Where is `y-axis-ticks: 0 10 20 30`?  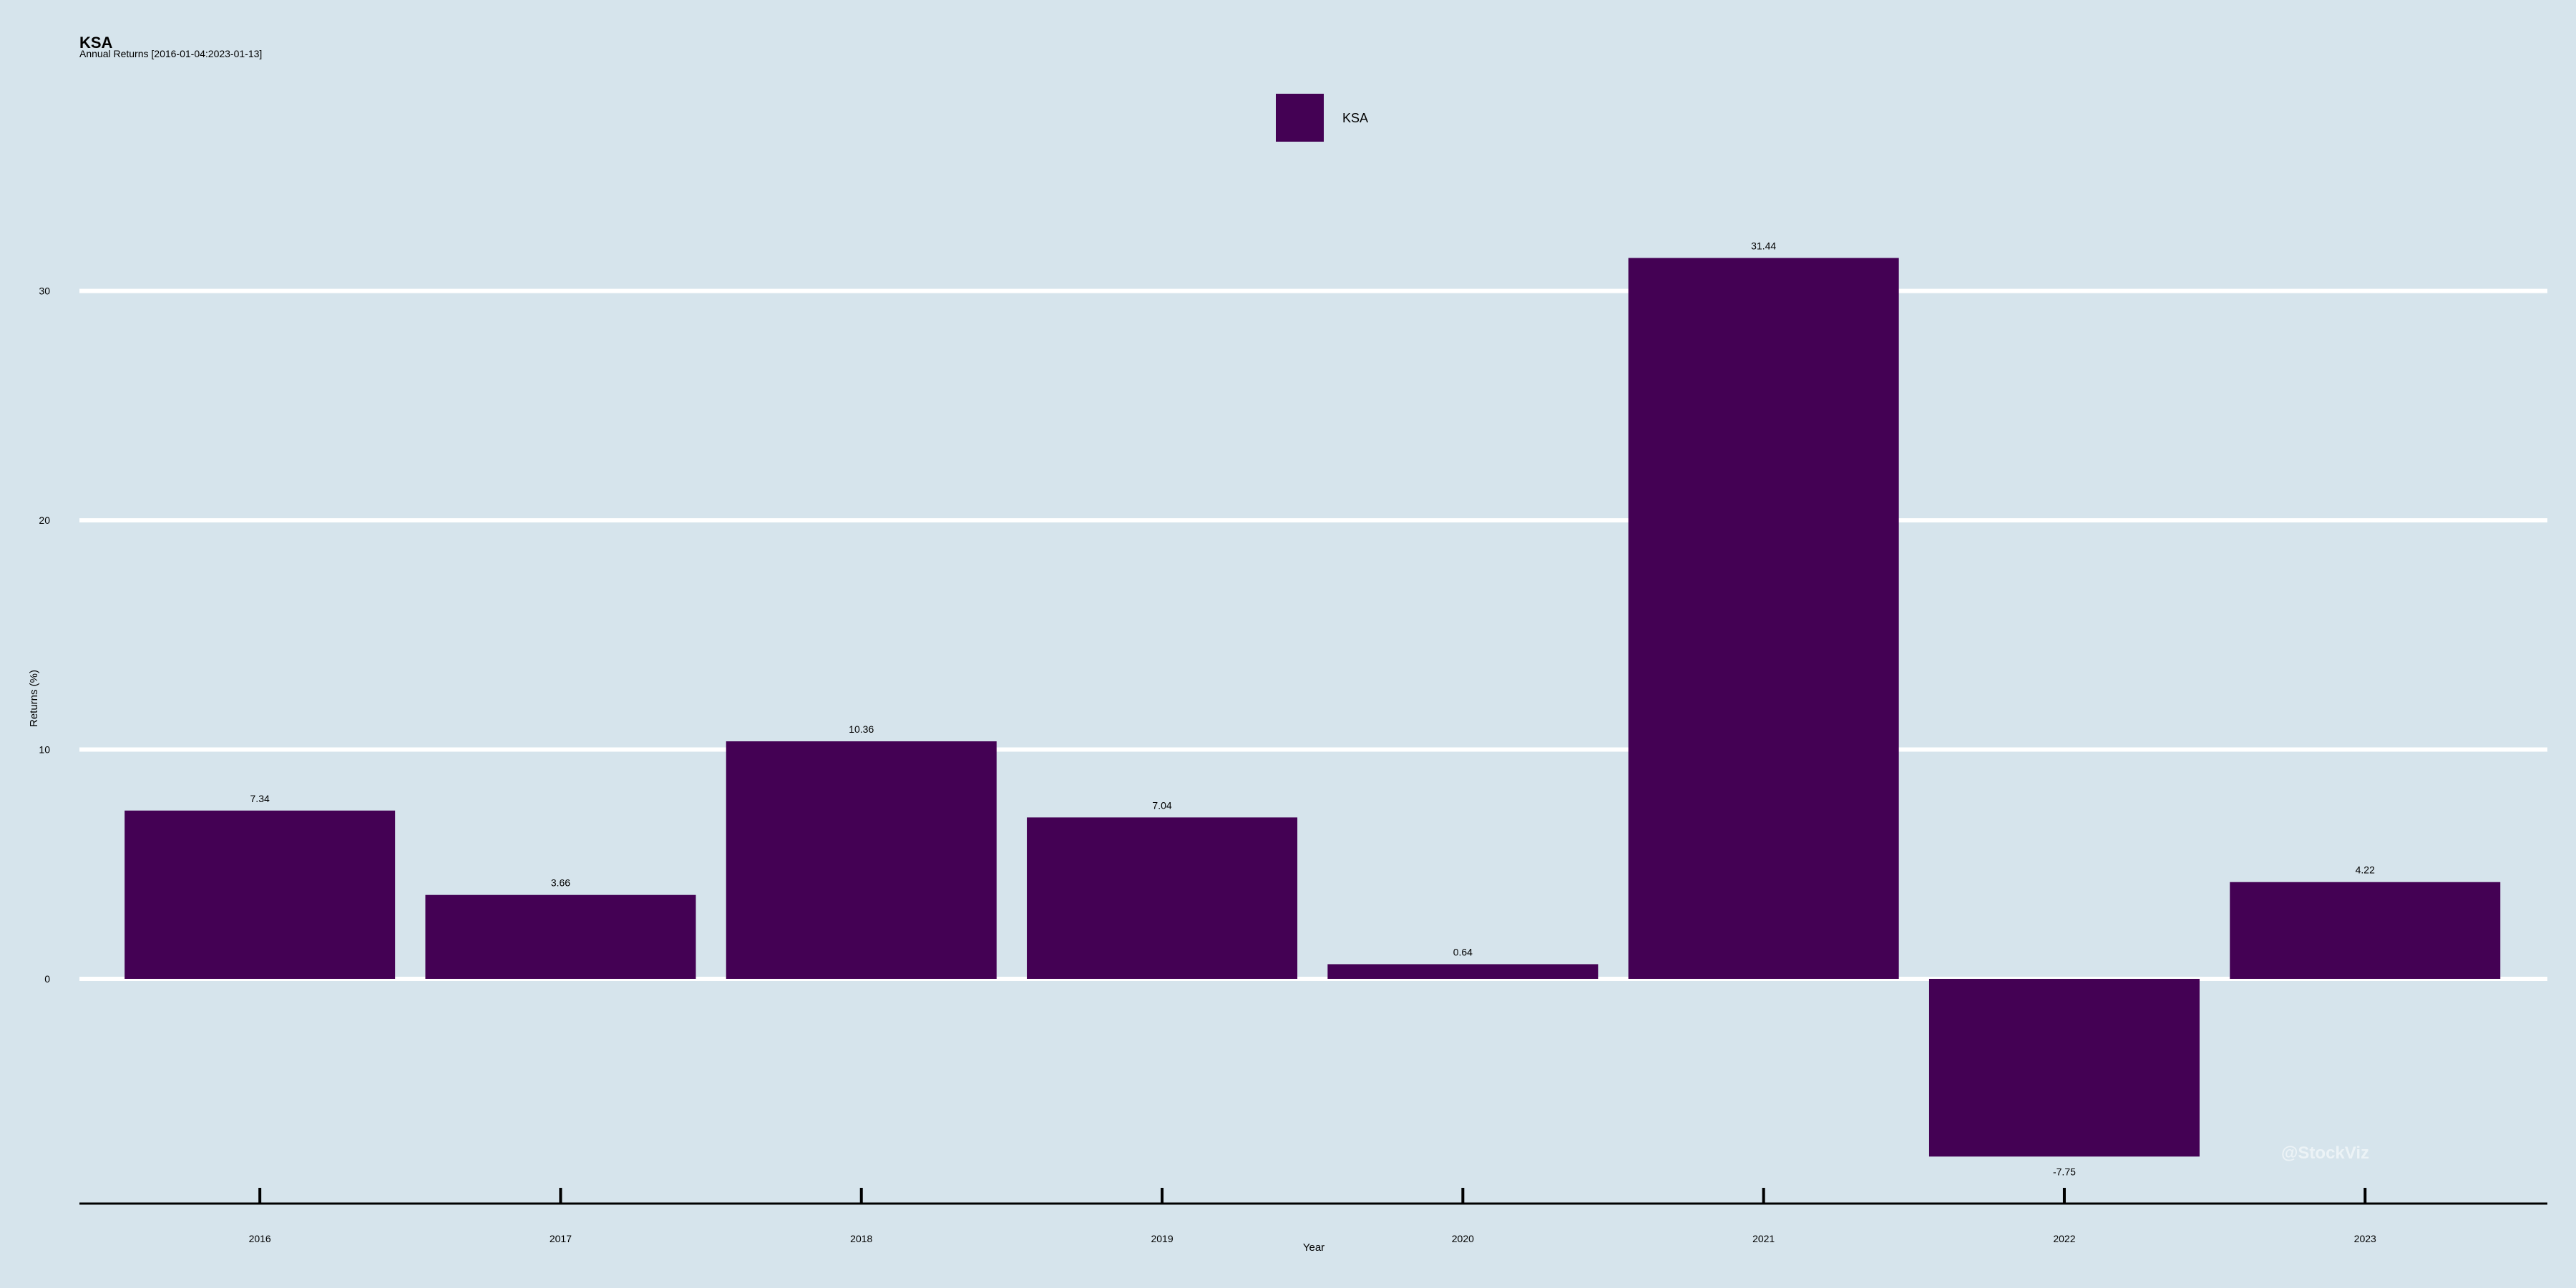
y-axis-ticks: 0 10 20 30 is located at coordinates (44, 635).